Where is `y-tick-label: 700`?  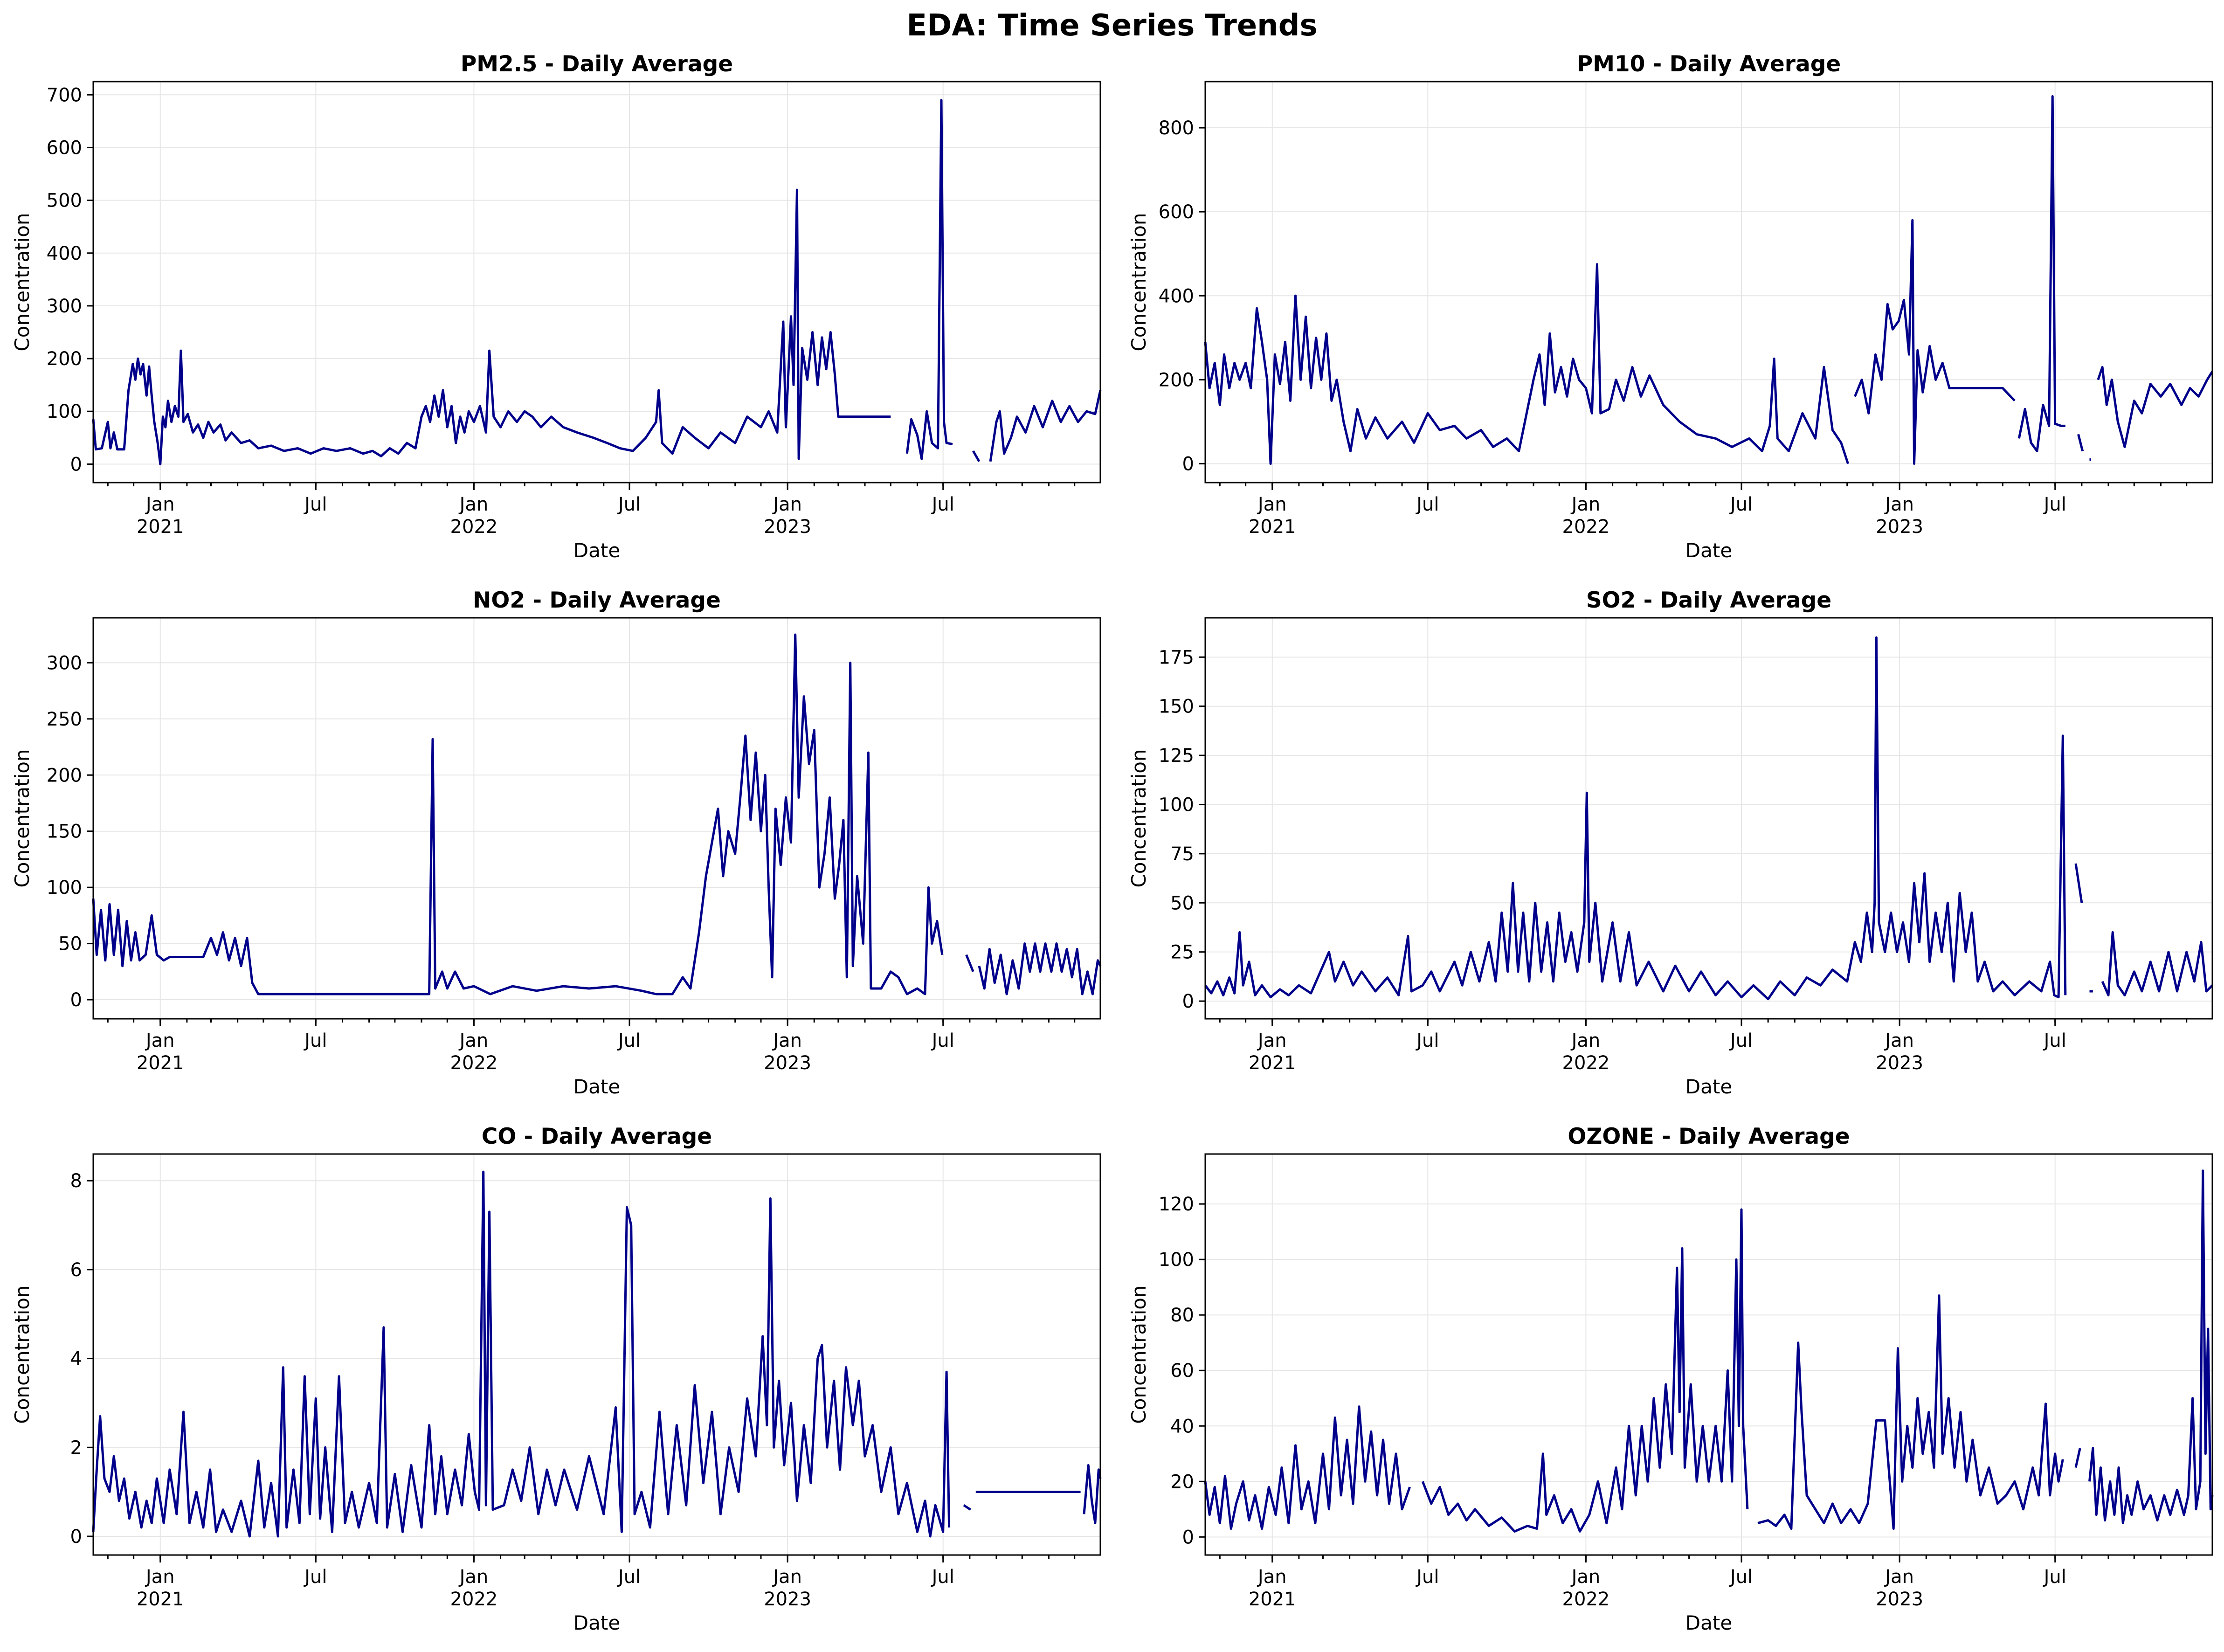 y-tick-label: 700 is located at coordinates (64, 95).